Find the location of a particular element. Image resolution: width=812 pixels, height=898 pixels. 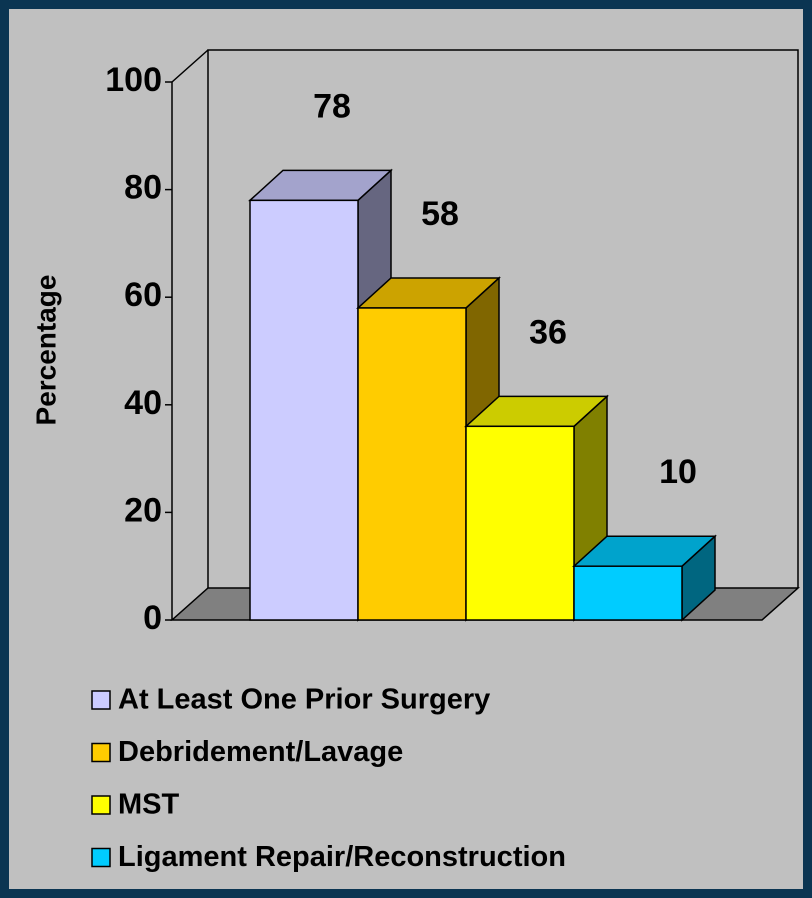

data-label: 78 is located at coordinates (332, 106).